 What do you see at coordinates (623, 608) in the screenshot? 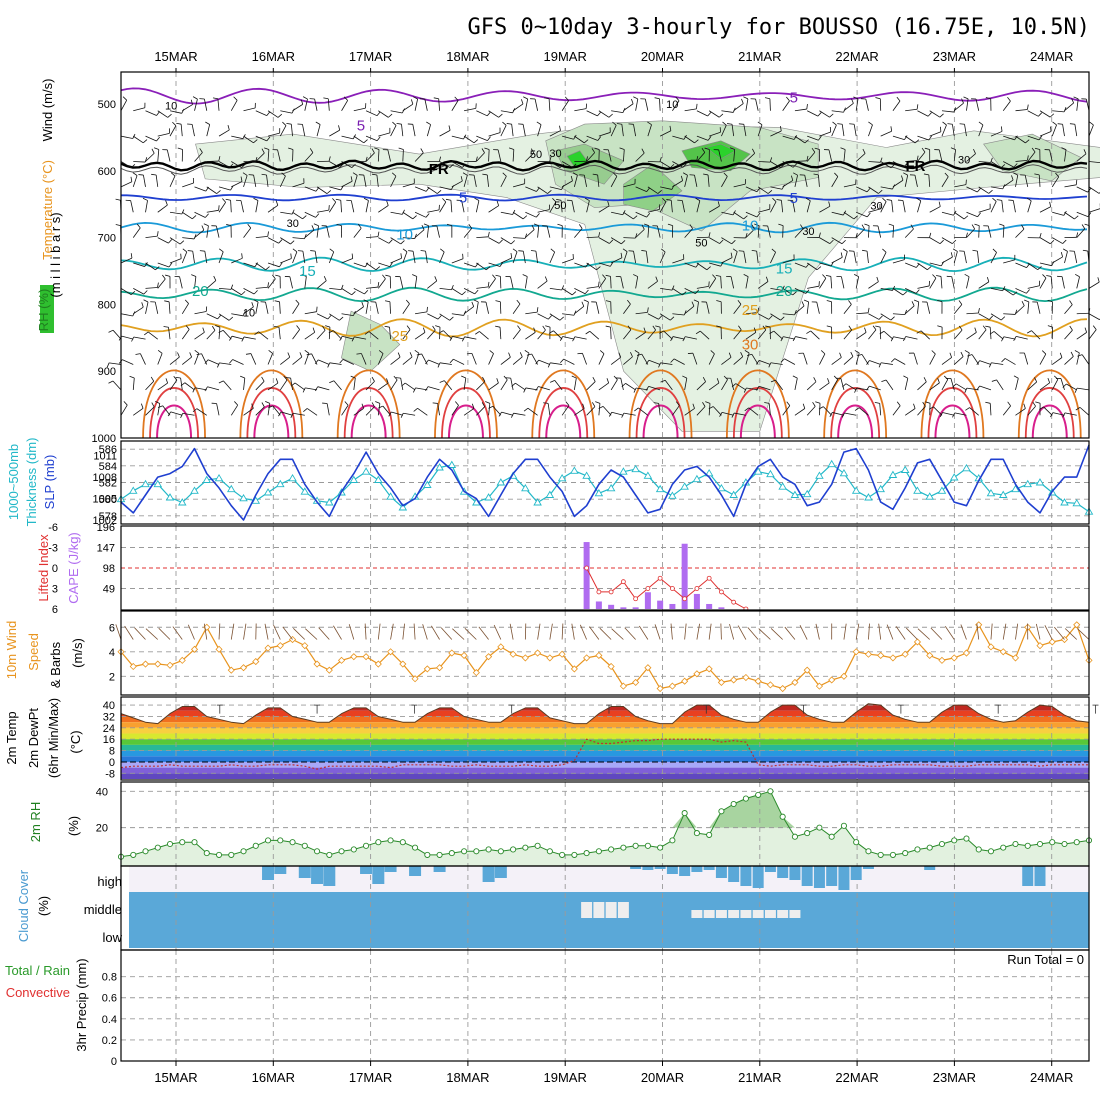
I see `cape-bar` at bounding box center [623, 608].